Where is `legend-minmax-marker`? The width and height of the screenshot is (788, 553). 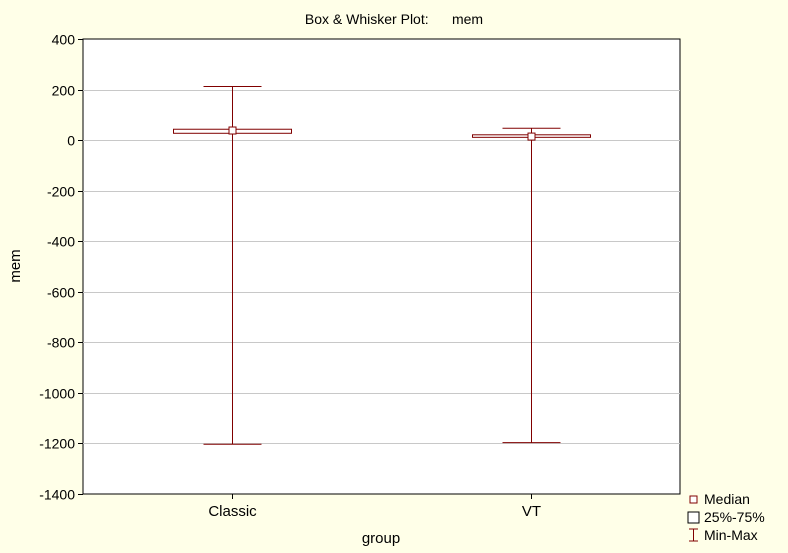 legend-minmax-marker is located at coordinates (693, 535).